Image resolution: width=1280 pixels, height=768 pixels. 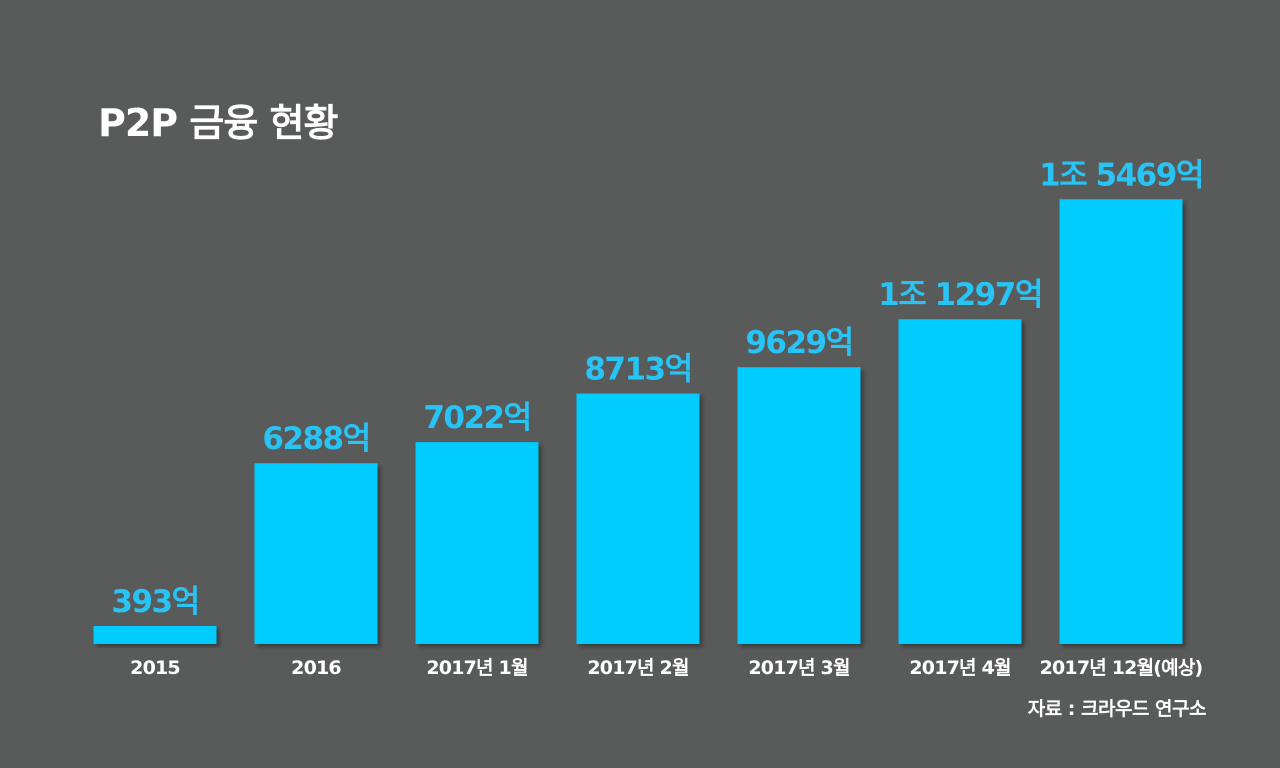 I want to click on x-tick-label-6: 2017년 12월(예상), so click(x=1121, y=668).